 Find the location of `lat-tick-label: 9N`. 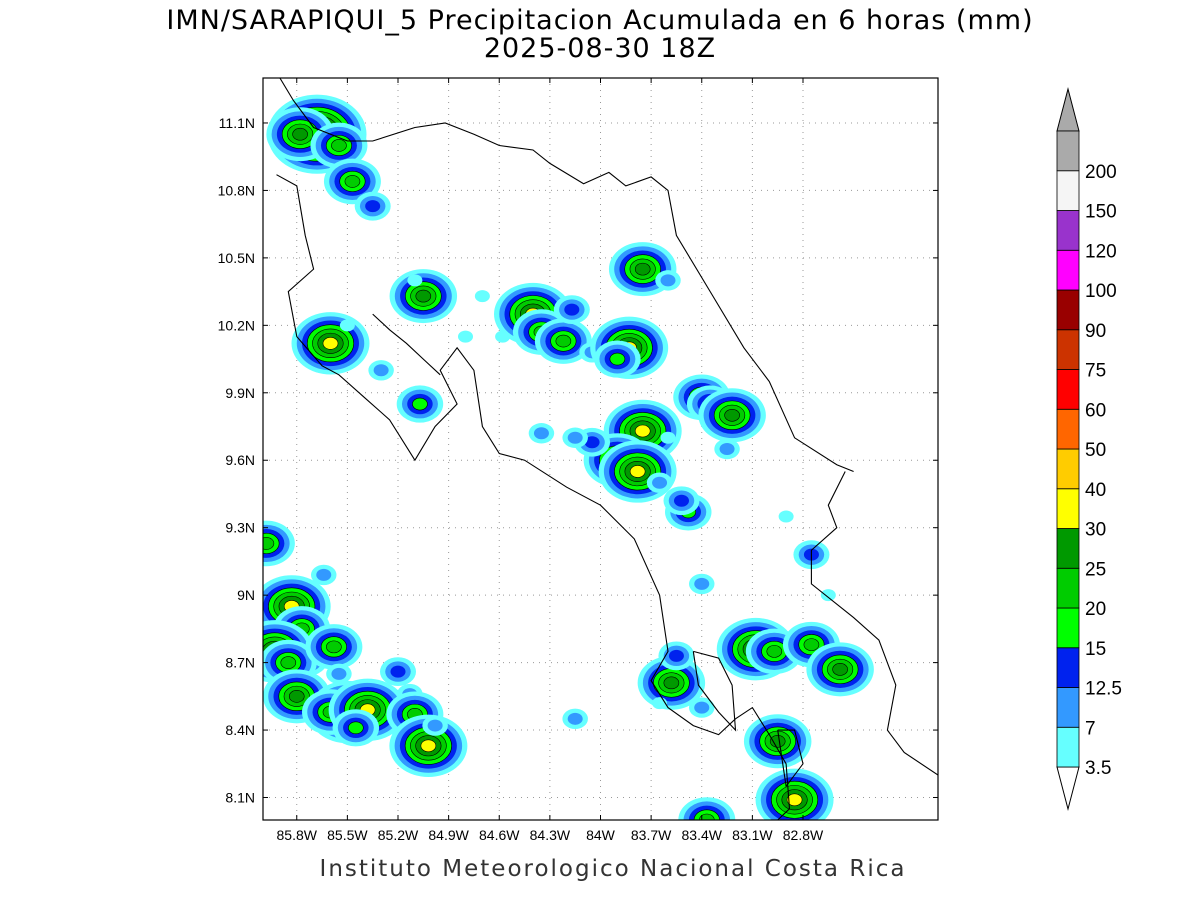

lat-tick-label: 9N is located at coordinates (246, 595).